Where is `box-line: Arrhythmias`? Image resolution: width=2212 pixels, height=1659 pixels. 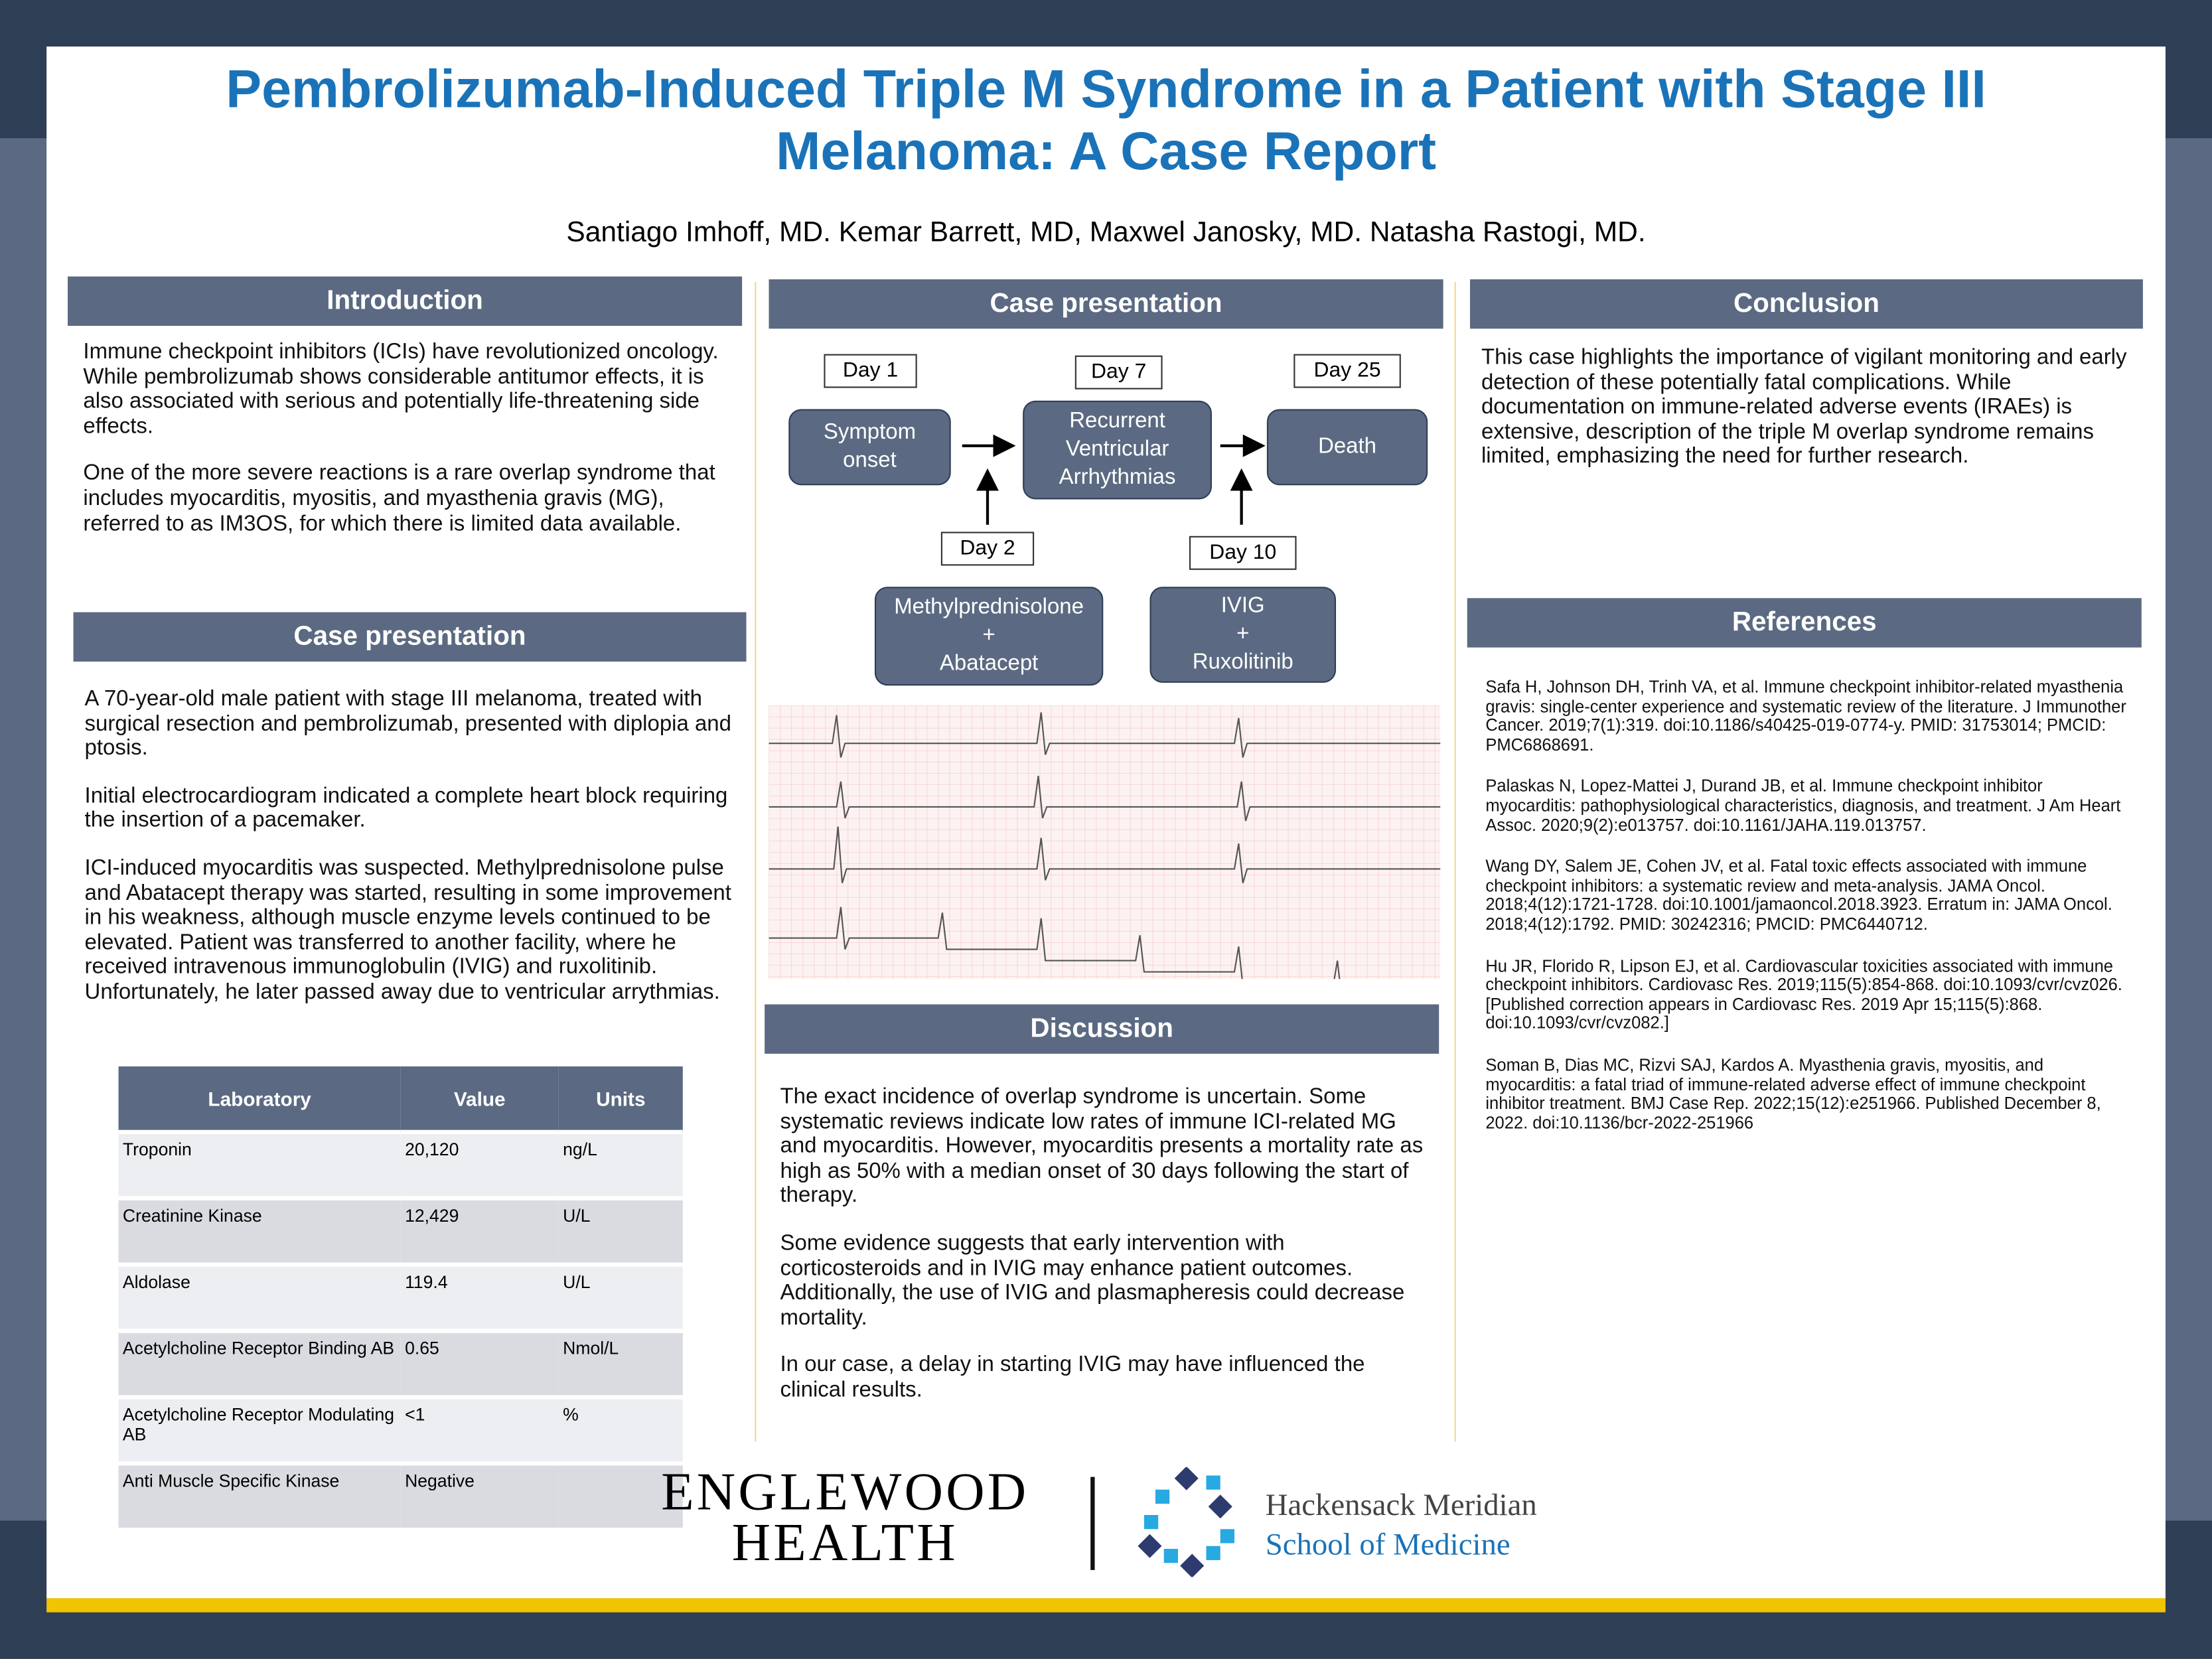
box-line: Arrhythmias is located at coordinates (1117, 477).